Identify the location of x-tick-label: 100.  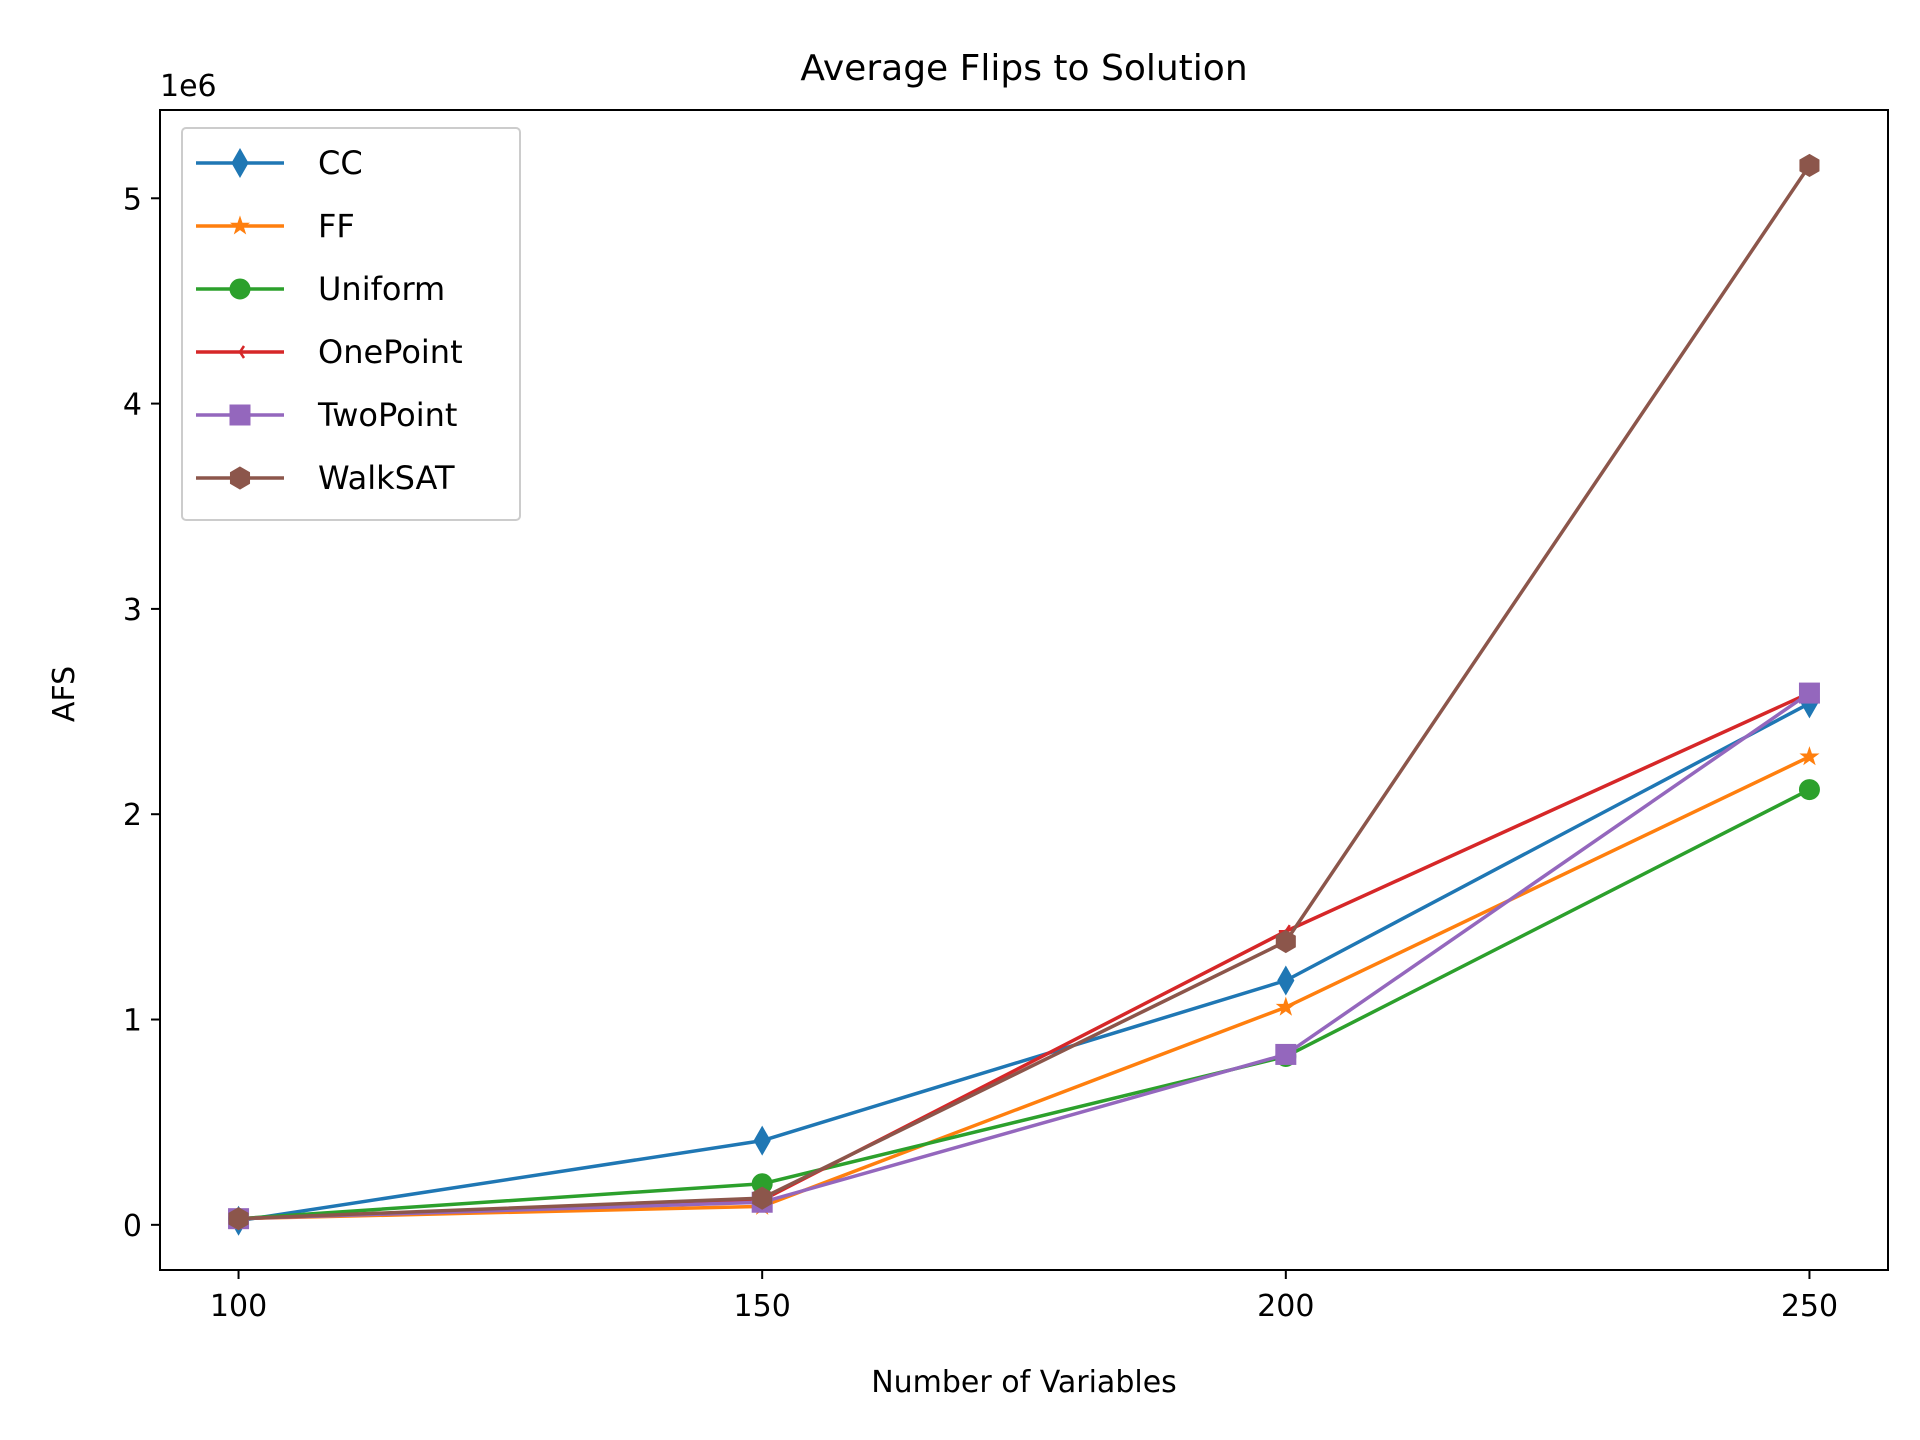
(238, 1306).